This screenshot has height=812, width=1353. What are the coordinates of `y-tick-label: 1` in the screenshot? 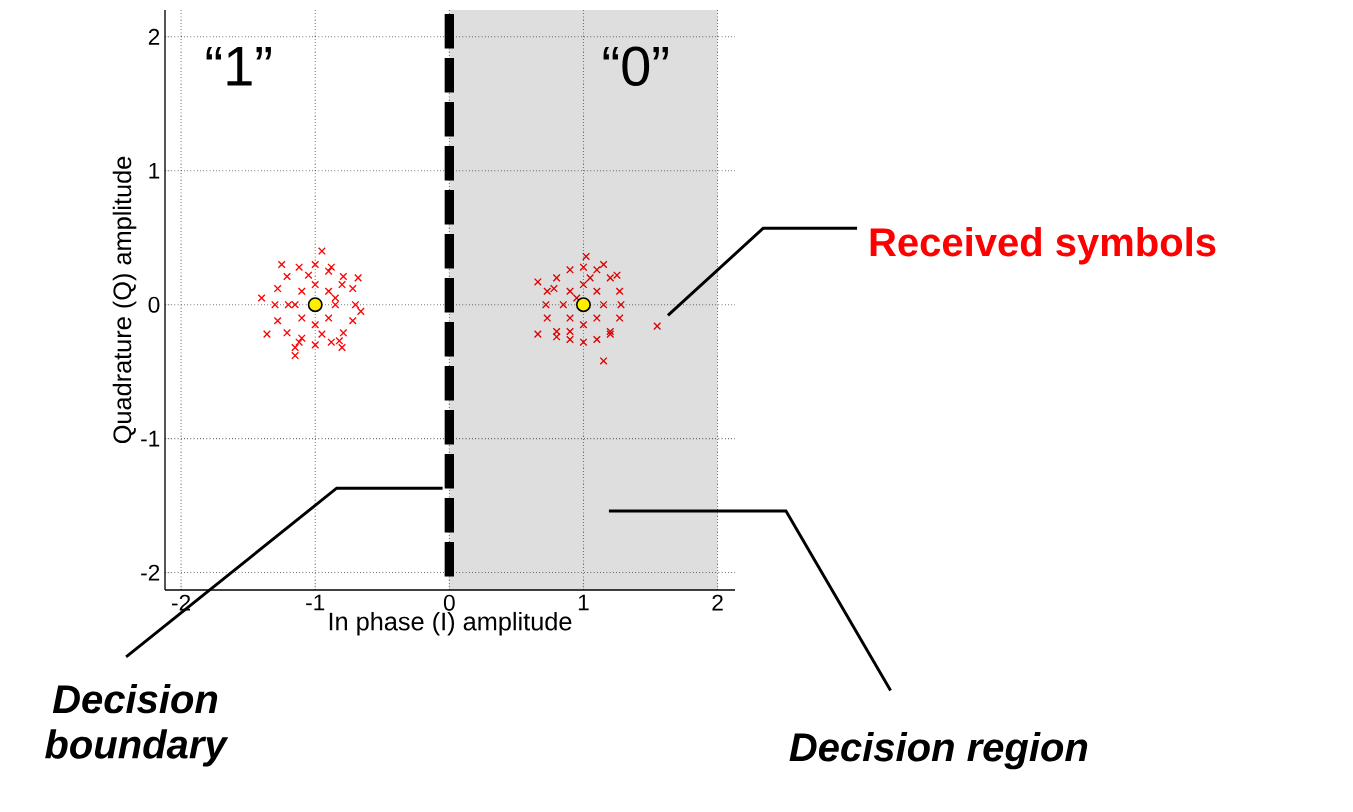 It's located at (154, 170).